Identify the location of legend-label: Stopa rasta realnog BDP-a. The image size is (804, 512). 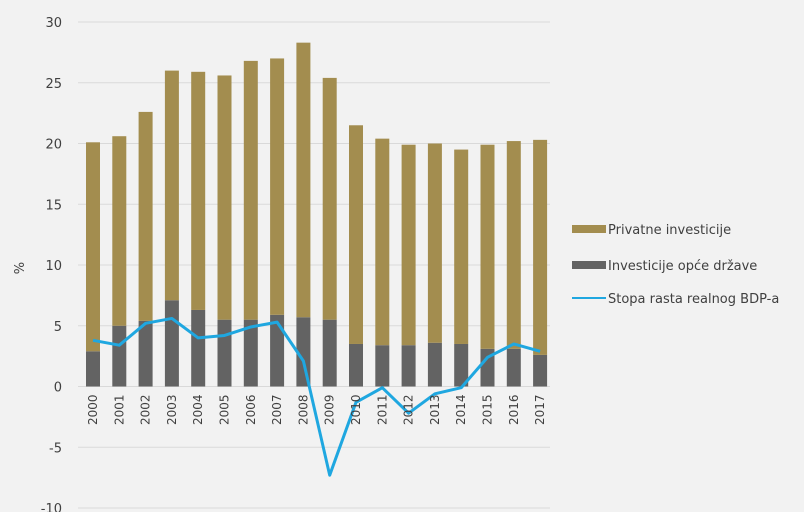
(693, 299).